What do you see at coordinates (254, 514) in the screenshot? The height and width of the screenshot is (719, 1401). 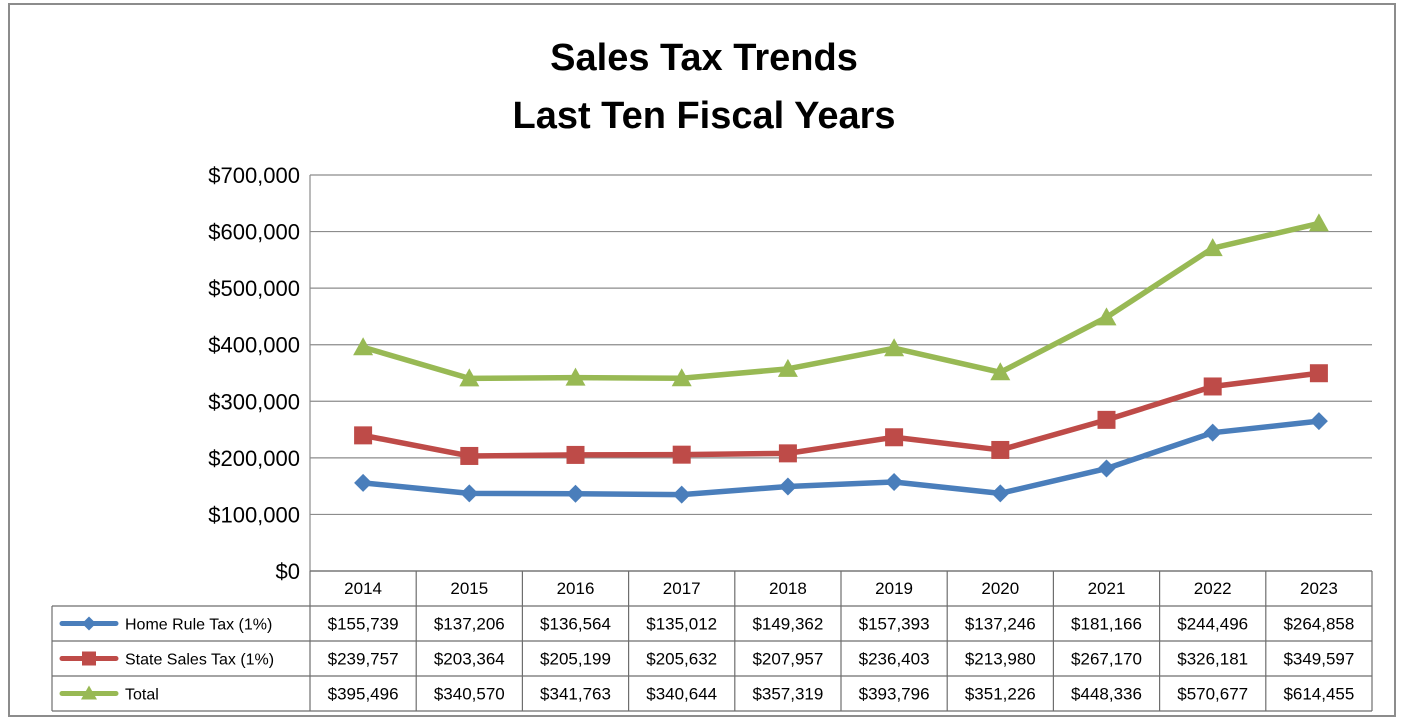 I see `y-tick-label: $100,000` at bounding box center [254, 514].